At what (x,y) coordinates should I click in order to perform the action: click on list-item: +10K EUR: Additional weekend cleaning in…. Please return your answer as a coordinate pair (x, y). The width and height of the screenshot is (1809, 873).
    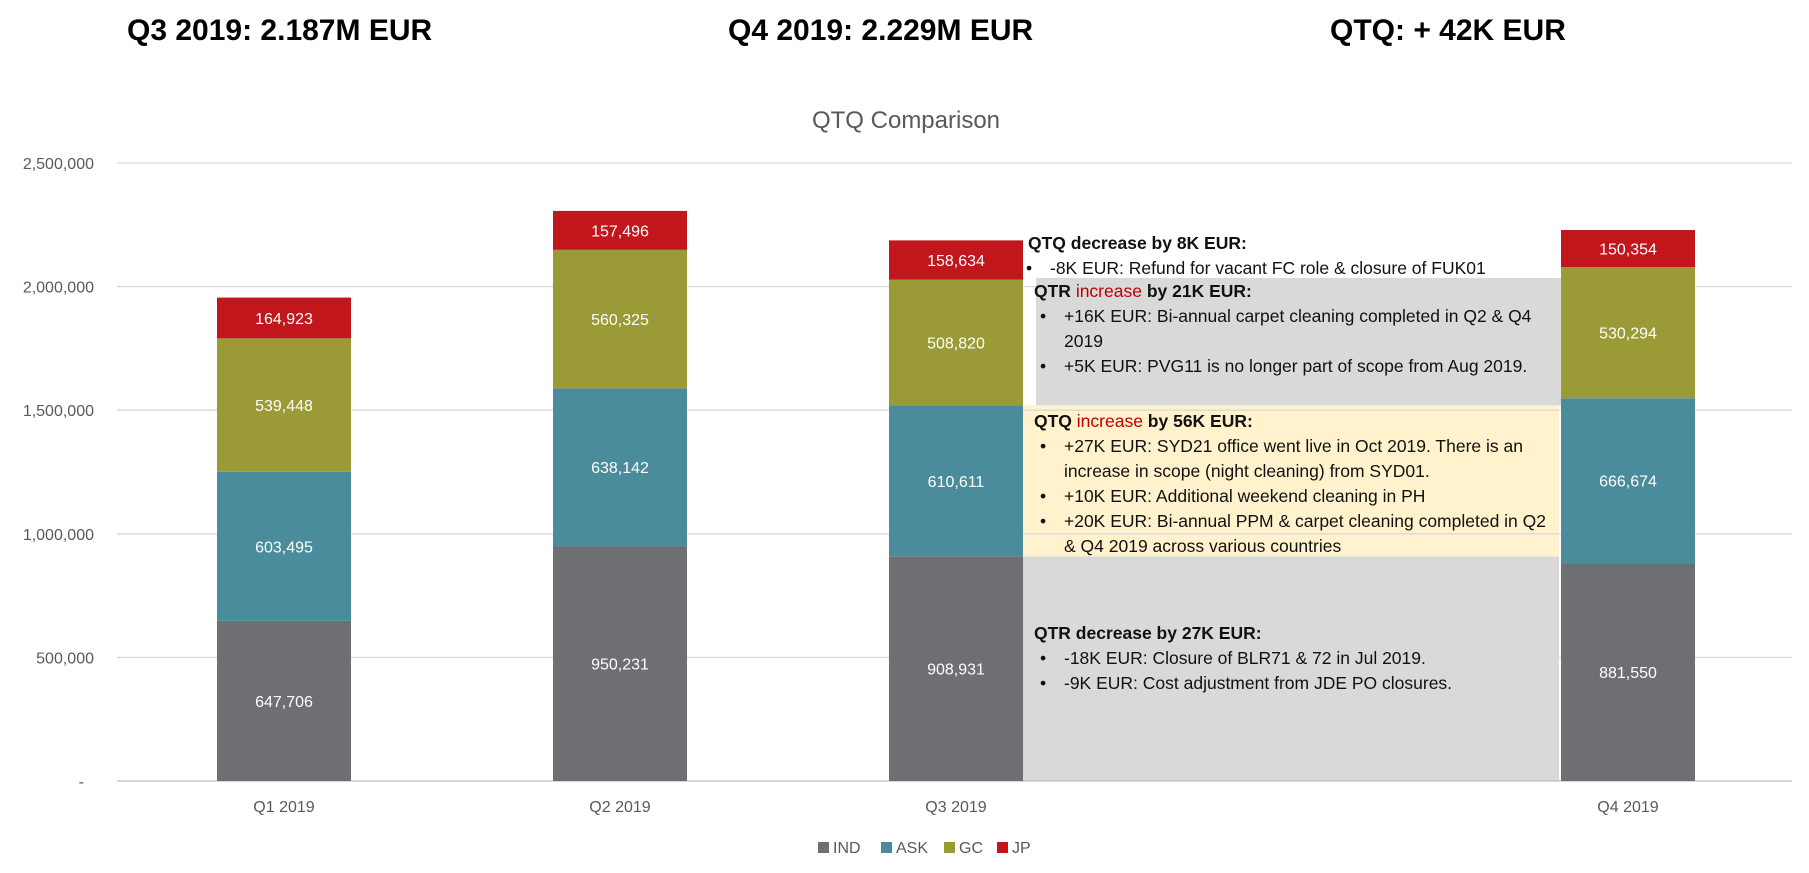
    Looking at the image, I should click on (1294, 496).